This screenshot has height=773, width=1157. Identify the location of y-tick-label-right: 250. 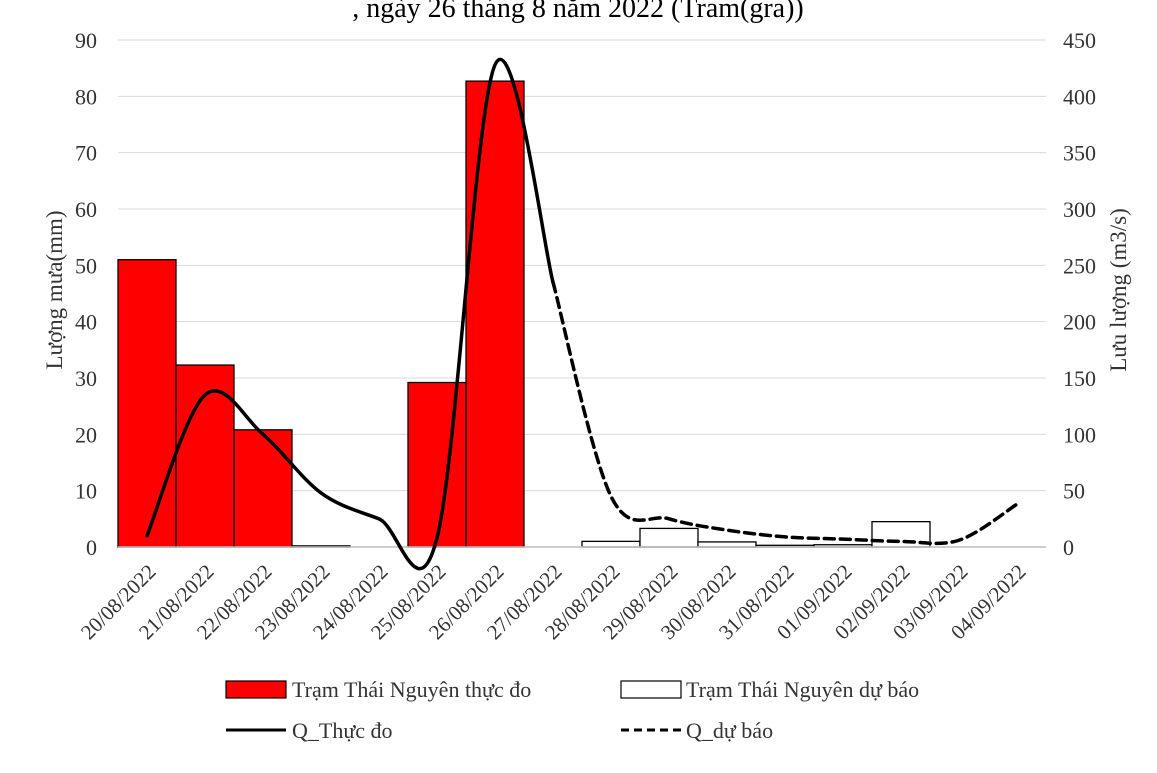
(1079, 265).